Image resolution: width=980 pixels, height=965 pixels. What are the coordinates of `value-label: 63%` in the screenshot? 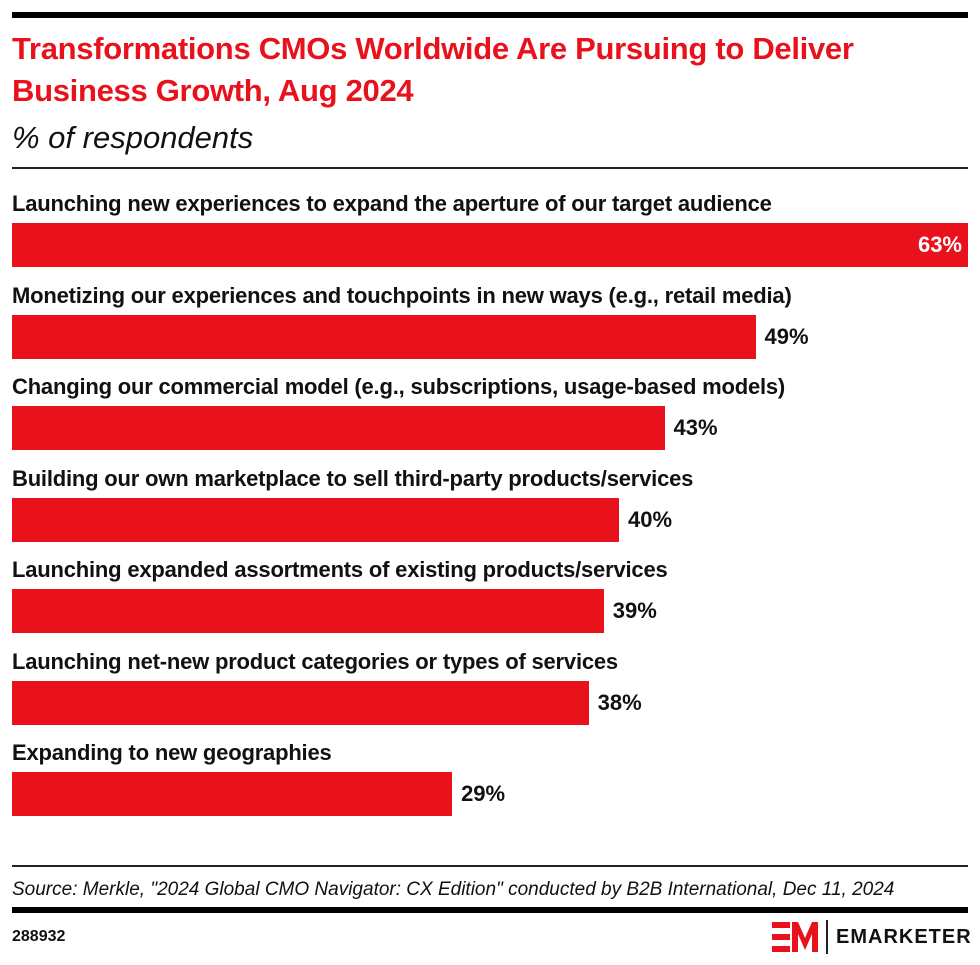 It's located at (939, 244).